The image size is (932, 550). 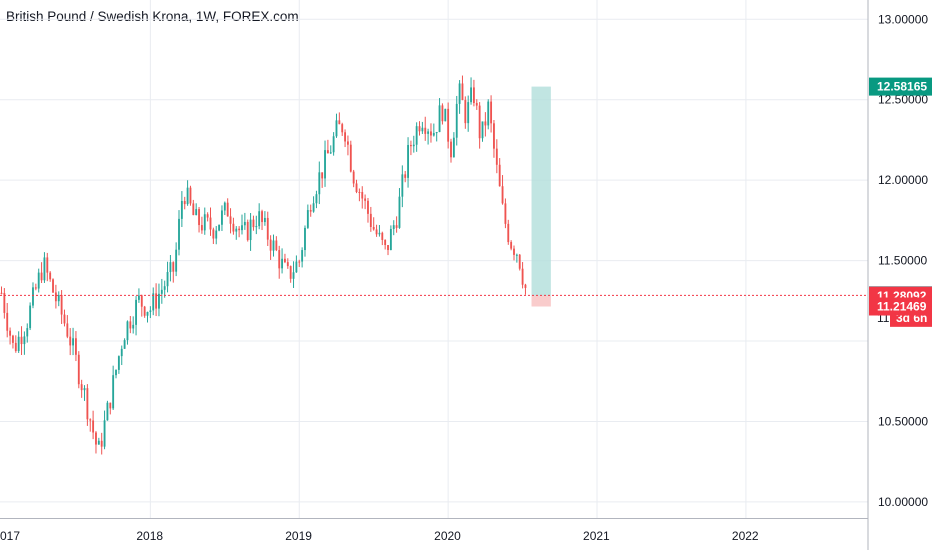 What do you see at coordinates (434, 531) in the screenshot?
I see `time-axis: 017 2018 2019 2020 2021 2022` at bounding box center [434, 531].